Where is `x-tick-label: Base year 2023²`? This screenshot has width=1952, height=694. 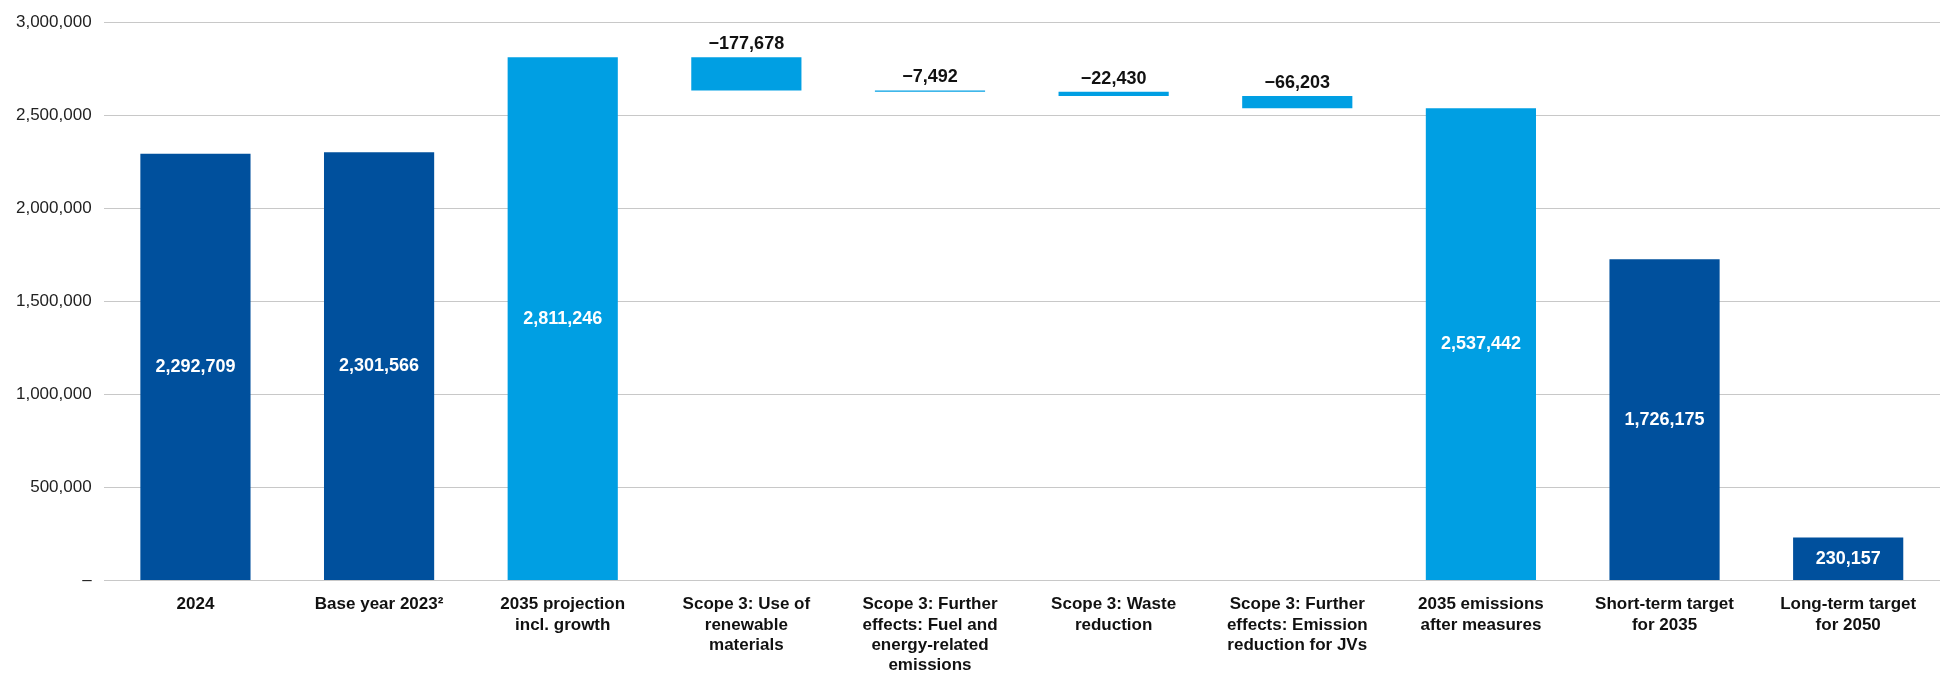
x-tick-label: Base year 2023² is located at coordinates (379, 604).